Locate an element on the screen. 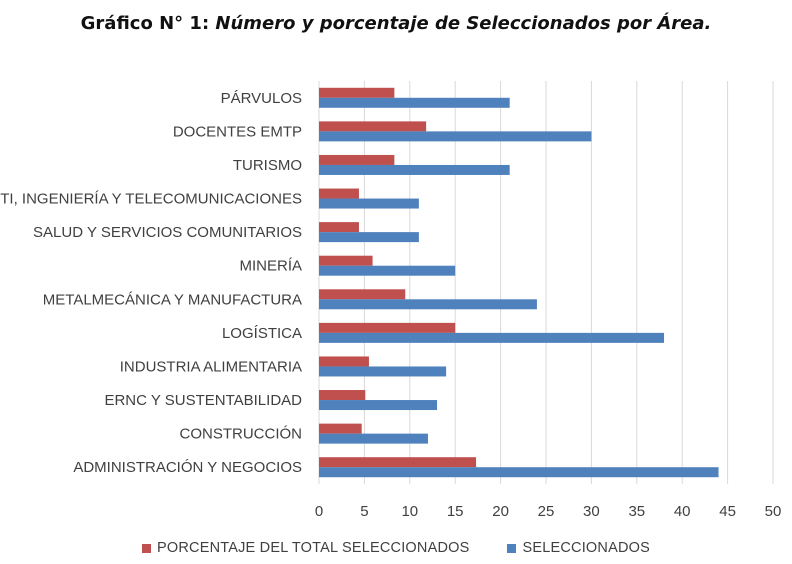  chart-title-prefix: Gráfico N° 1: is located at coordinates (148, 23).